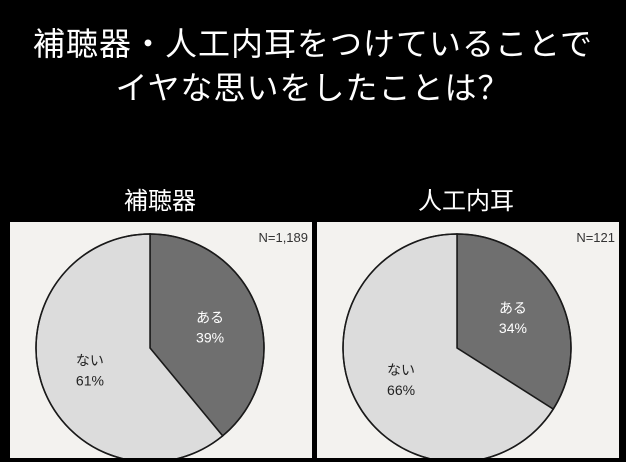 This screenshot has width=626, height=462. I want to click on slice-value-label: 66%, so click(401, 390).